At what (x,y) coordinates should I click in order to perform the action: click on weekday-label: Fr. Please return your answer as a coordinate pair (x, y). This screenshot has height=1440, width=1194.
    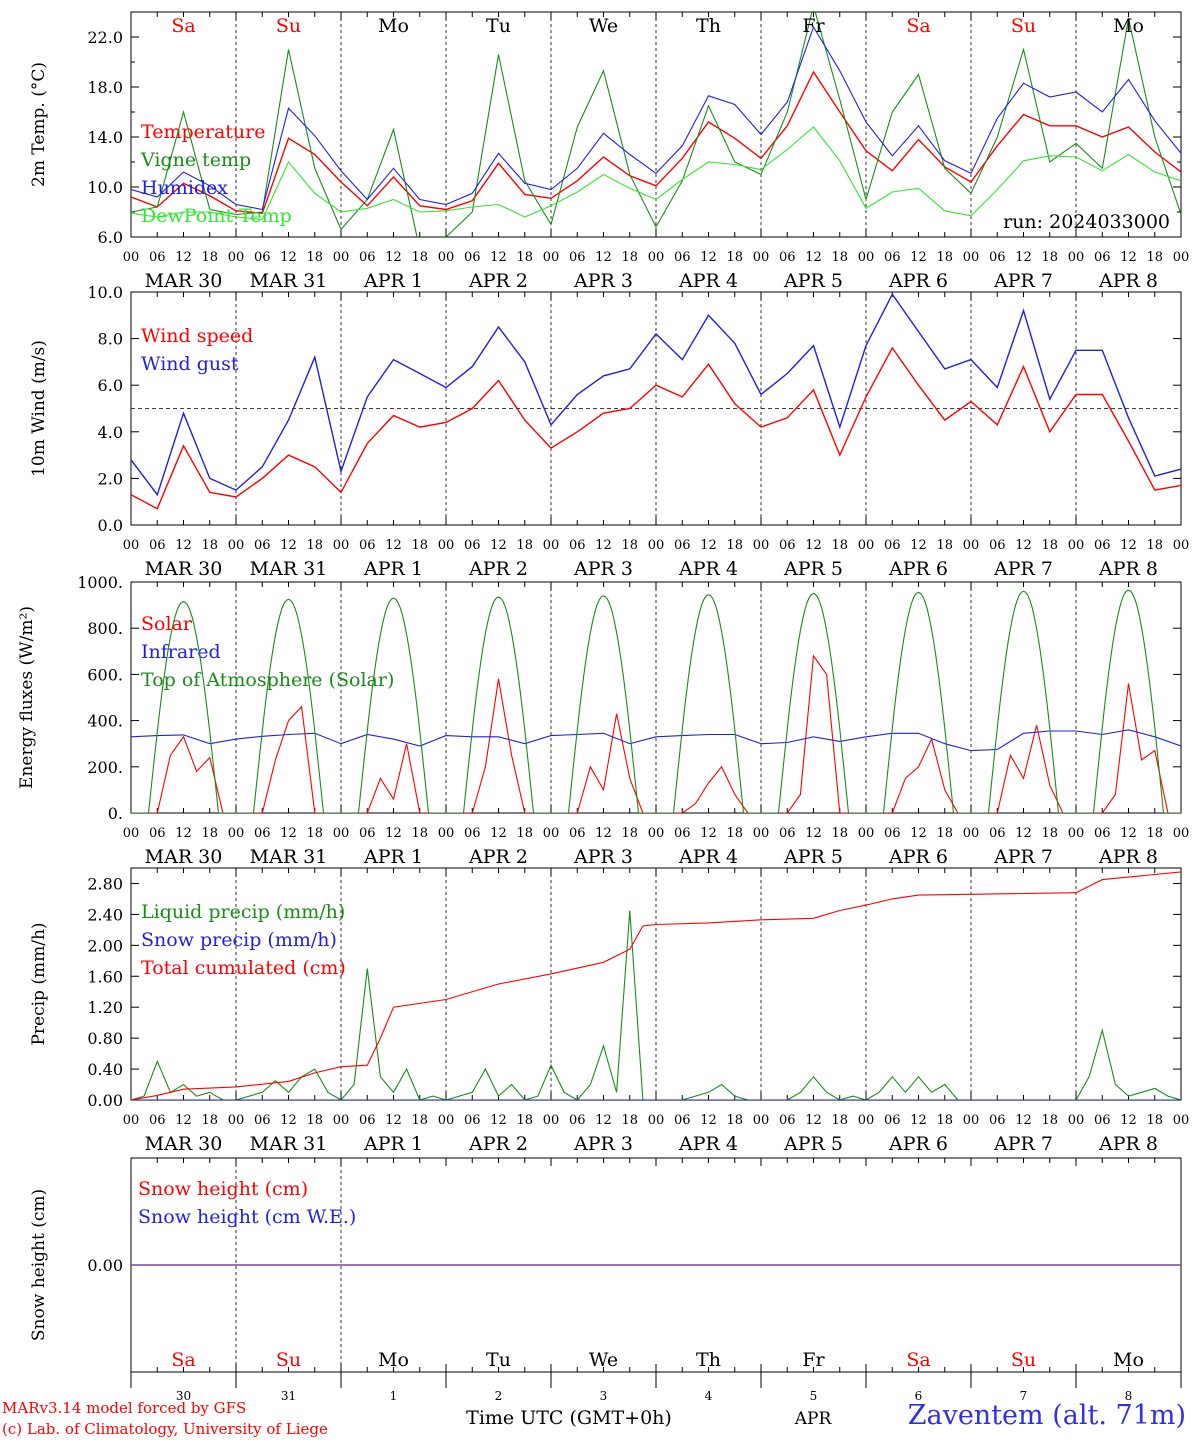
    Looking at the image, I should click on (813, 26).